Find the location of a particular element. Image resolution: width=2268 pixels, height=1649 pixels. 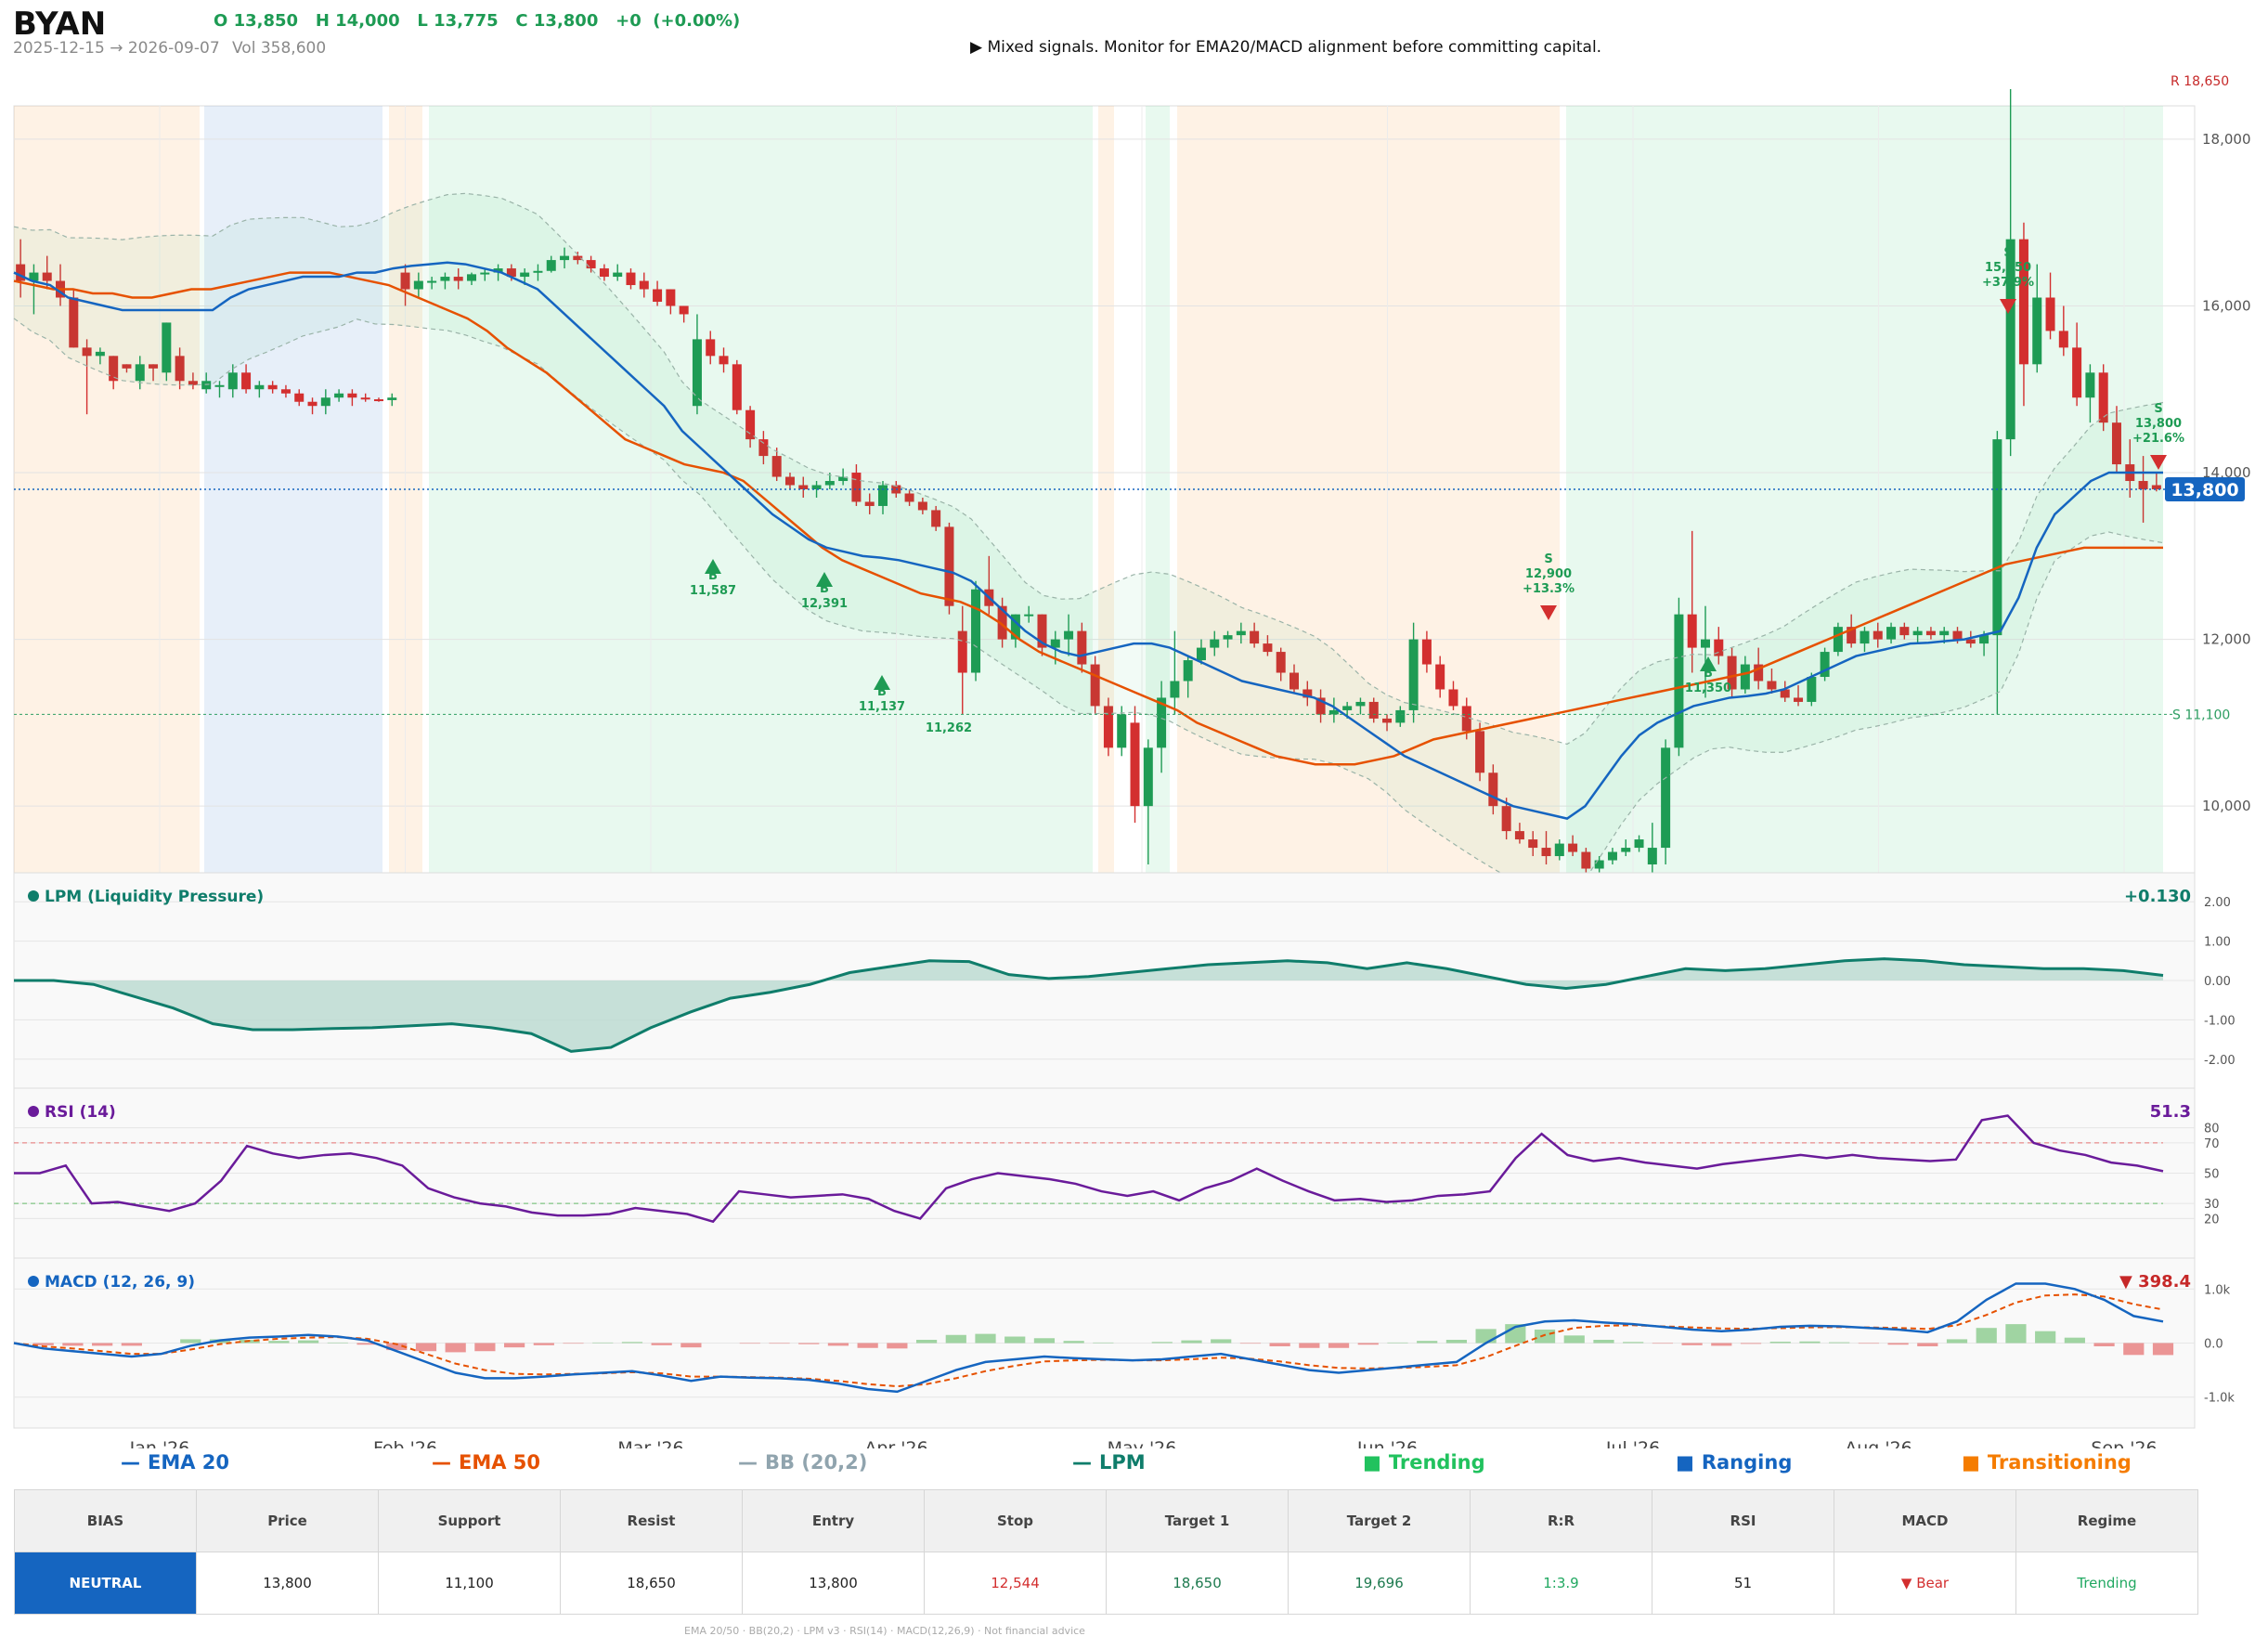

rsi-last-value: 51.3 is located at coordinates (2170, 1112).